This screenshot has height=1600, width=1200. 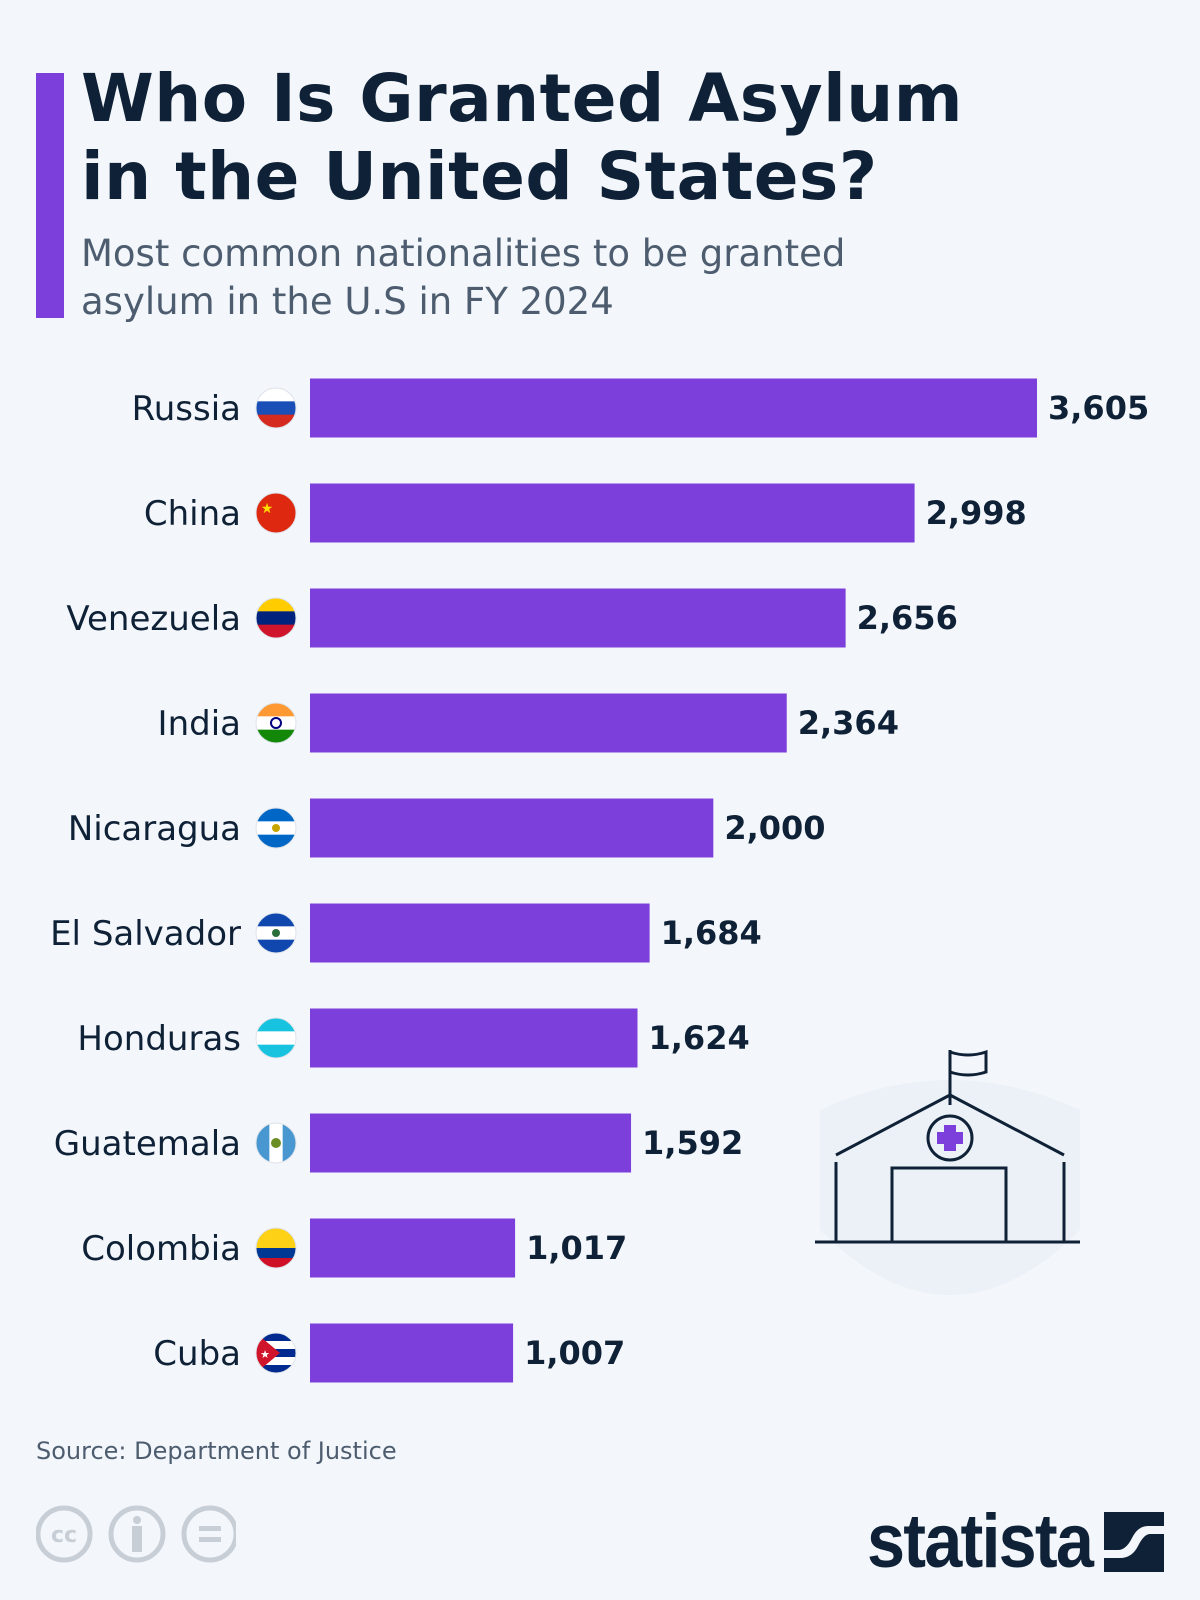 I want to click on el-salvador-flag-icon, so click(x=276, y=933).